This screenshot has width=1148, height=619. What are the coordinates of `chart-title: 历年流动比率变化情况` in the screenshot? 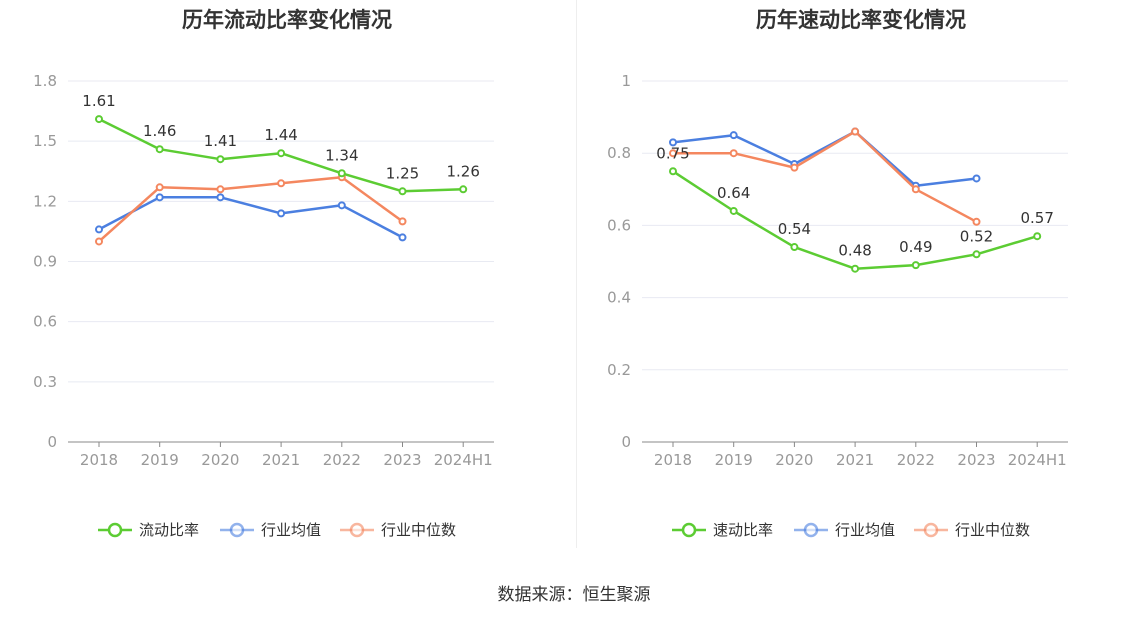 It's located at (287, 20).